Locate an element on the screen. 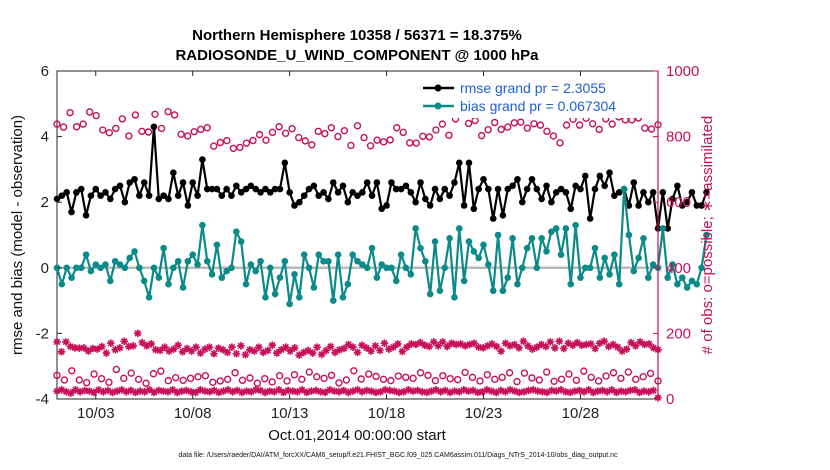  x-tick-label: 10/13 is located at coordinates (290, 413).